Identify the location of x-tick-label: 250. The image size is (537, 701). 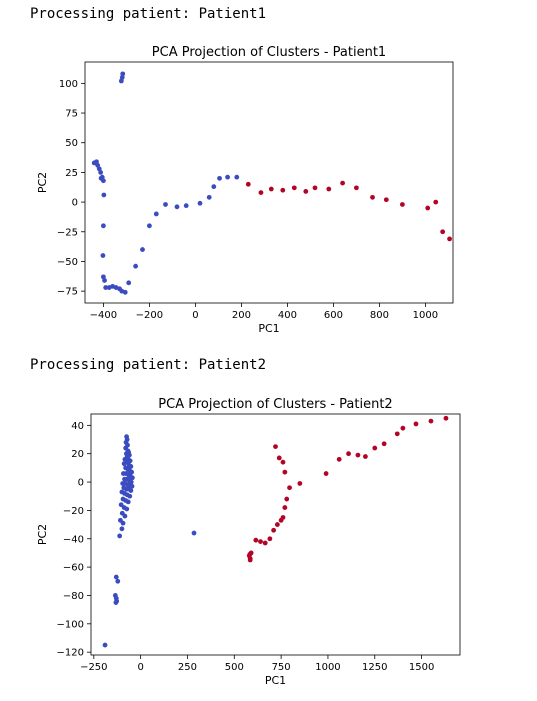
(187, 667).